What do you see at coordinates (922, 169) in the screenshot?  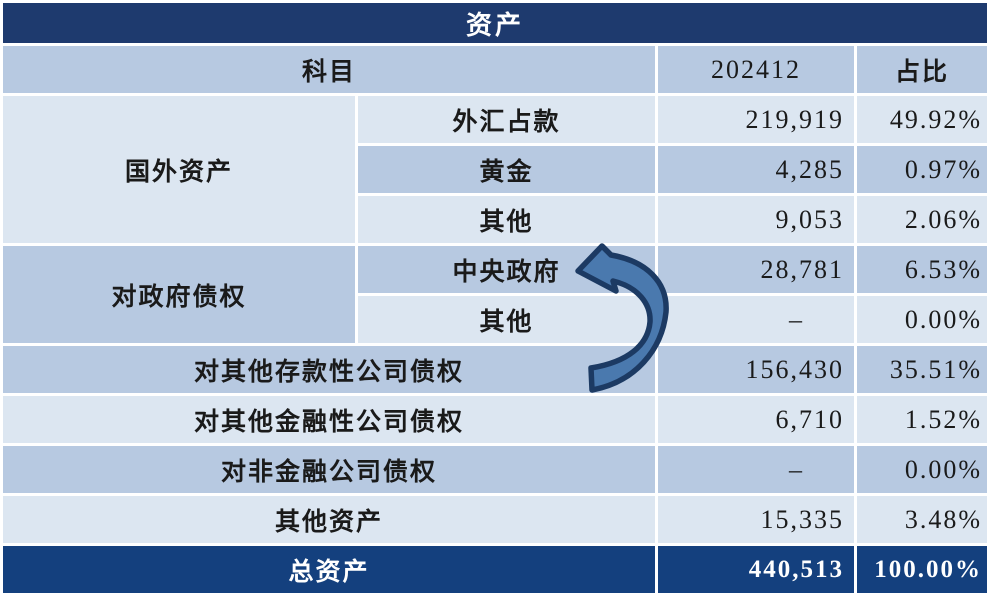 I see `share-cell: 0.97%` at bounding box center [922, 169].